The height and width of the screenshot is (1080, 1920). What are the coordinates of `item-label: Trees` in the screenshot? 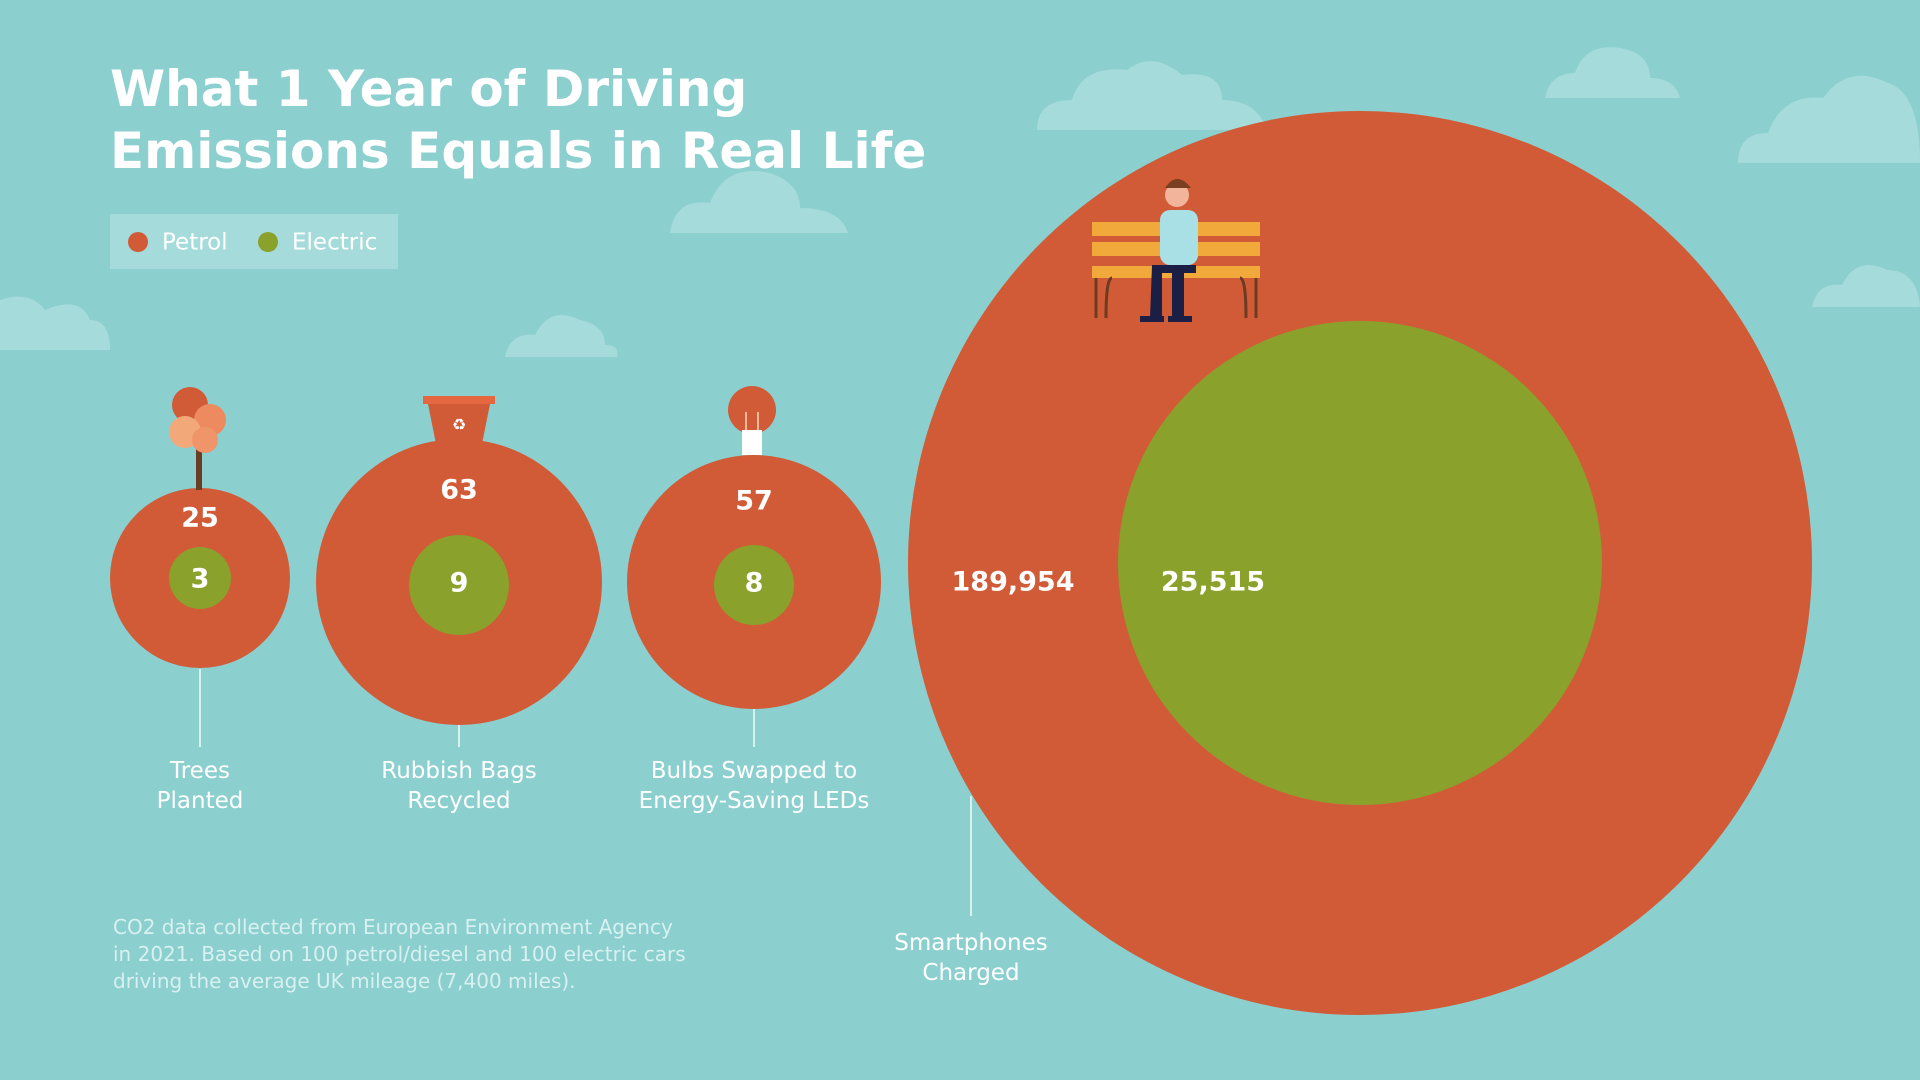 It's located at (199, 771).